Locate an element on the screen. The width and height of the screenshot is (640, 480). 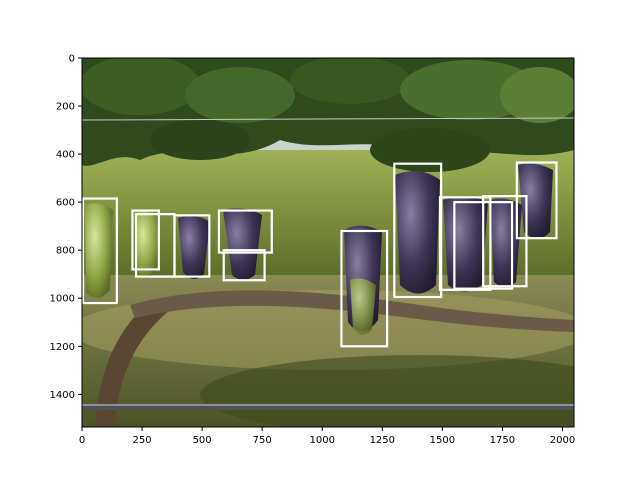
x-tick-label: 1750 is located at coordinates (502, 440).